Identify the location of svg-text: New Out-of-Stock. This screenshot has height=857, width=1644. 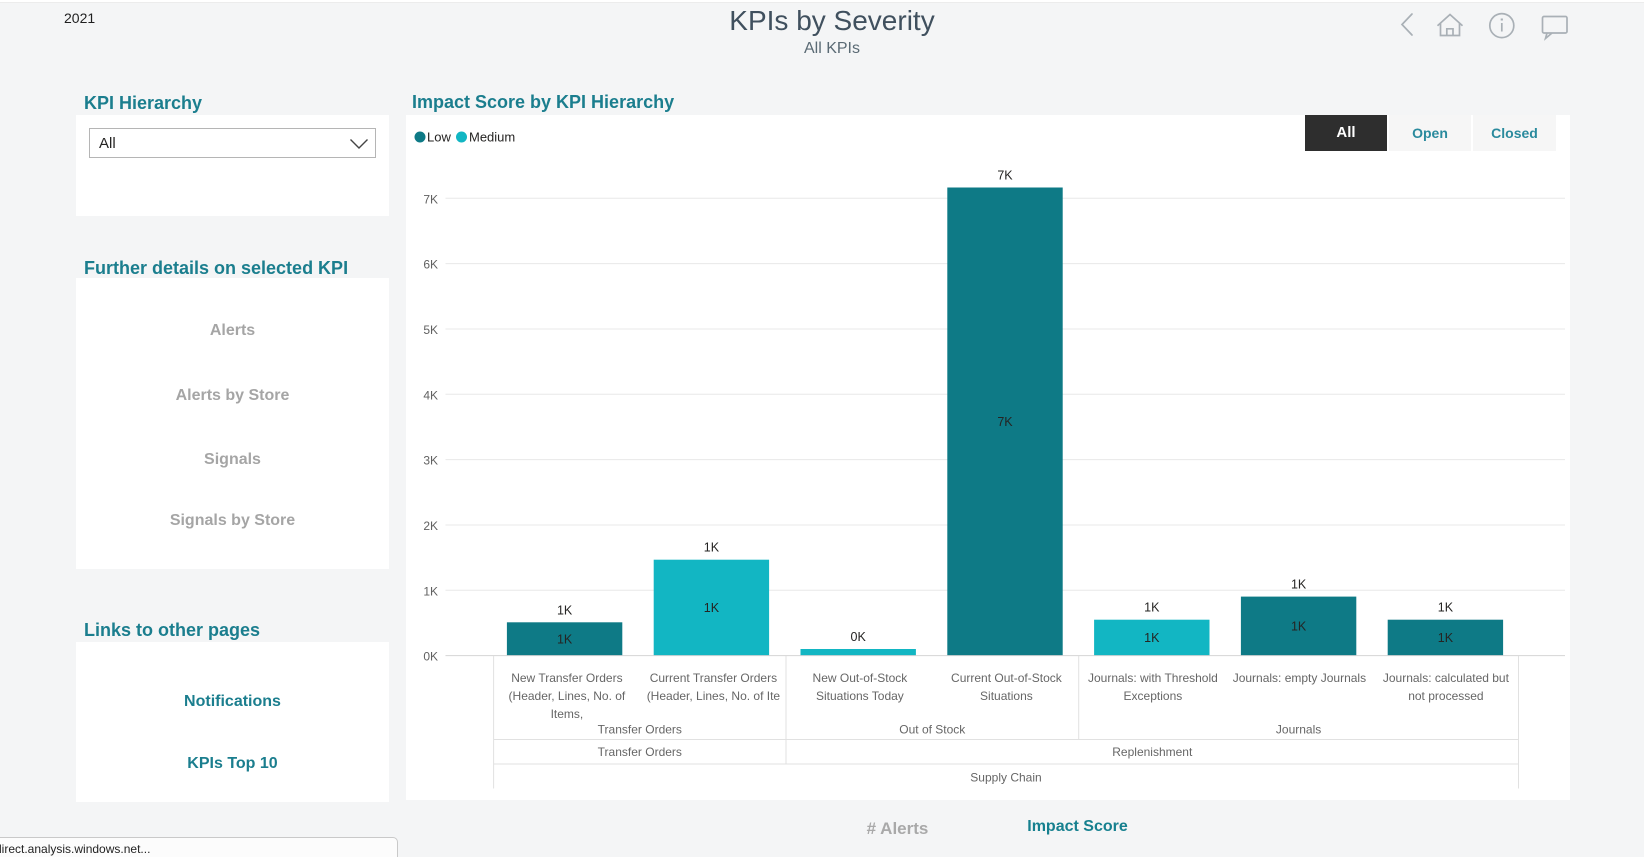
(861, 678).